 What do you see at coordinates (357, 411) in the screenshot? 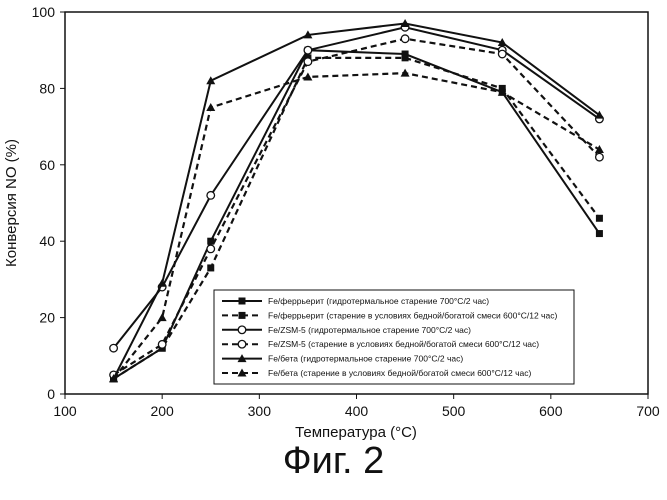
I see `x-tick-label: 400` at bounding box center [357, 411].